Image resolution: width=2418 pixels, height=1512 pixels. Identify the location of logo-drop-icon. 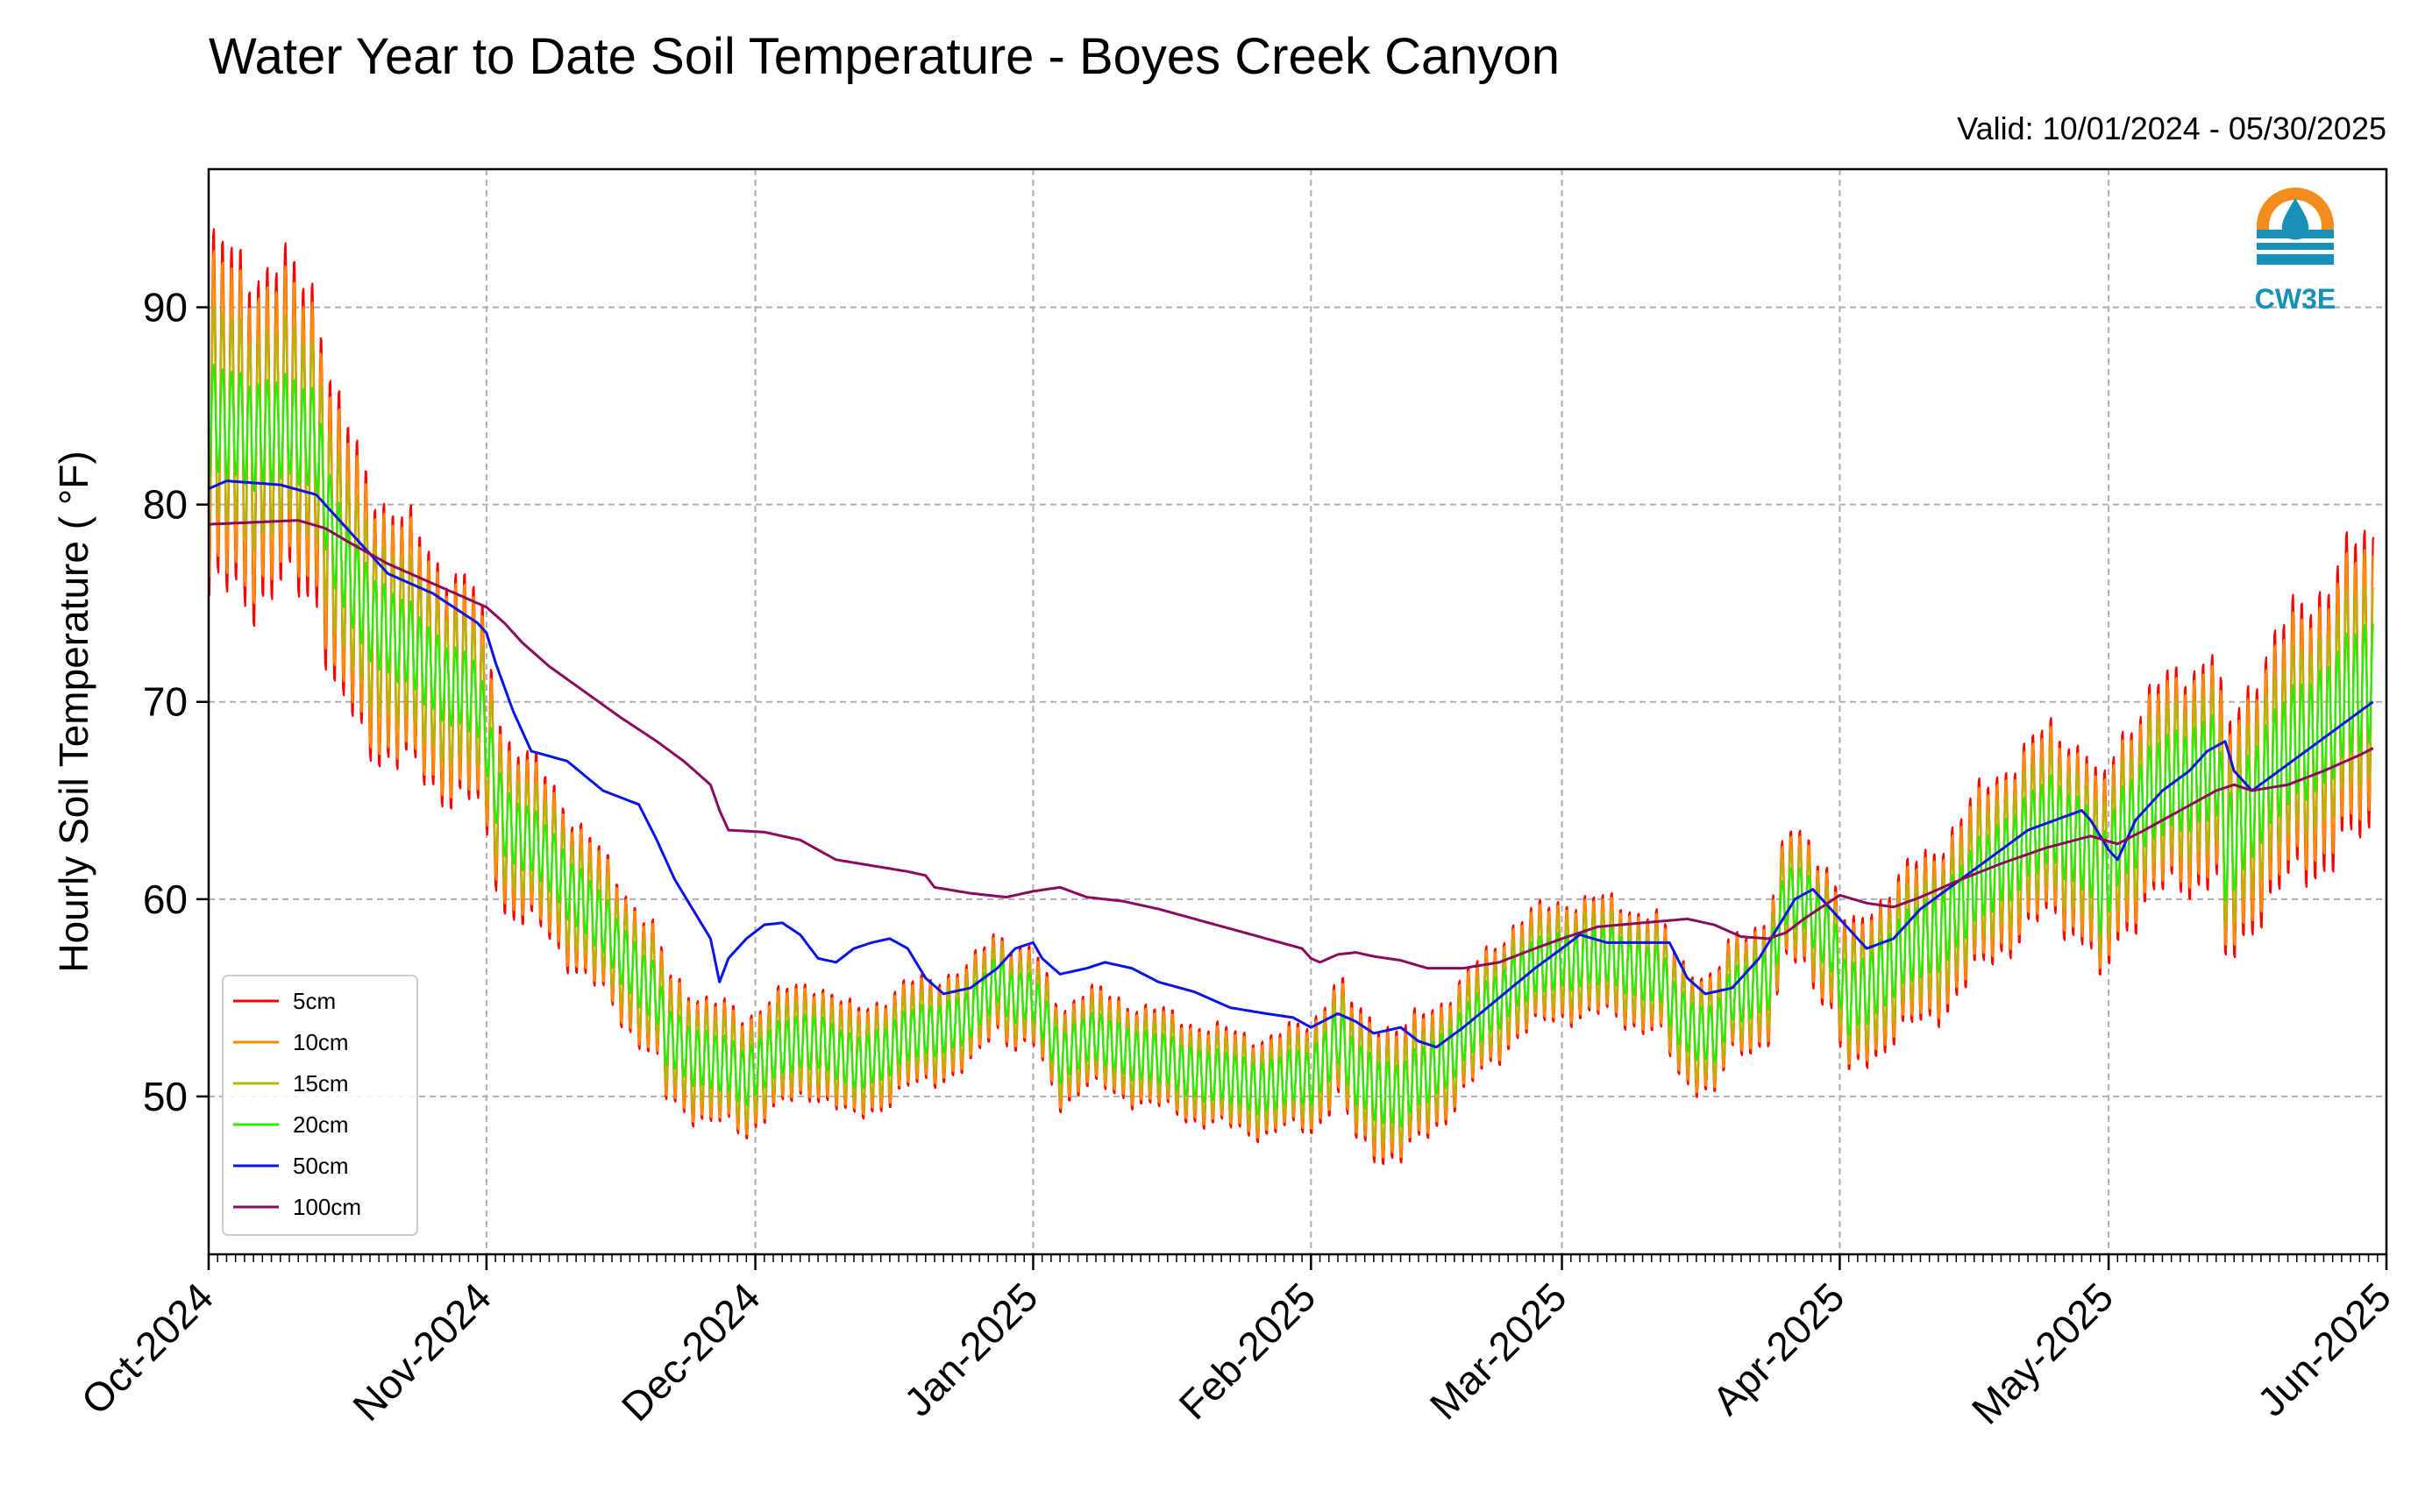
(2295, 219).